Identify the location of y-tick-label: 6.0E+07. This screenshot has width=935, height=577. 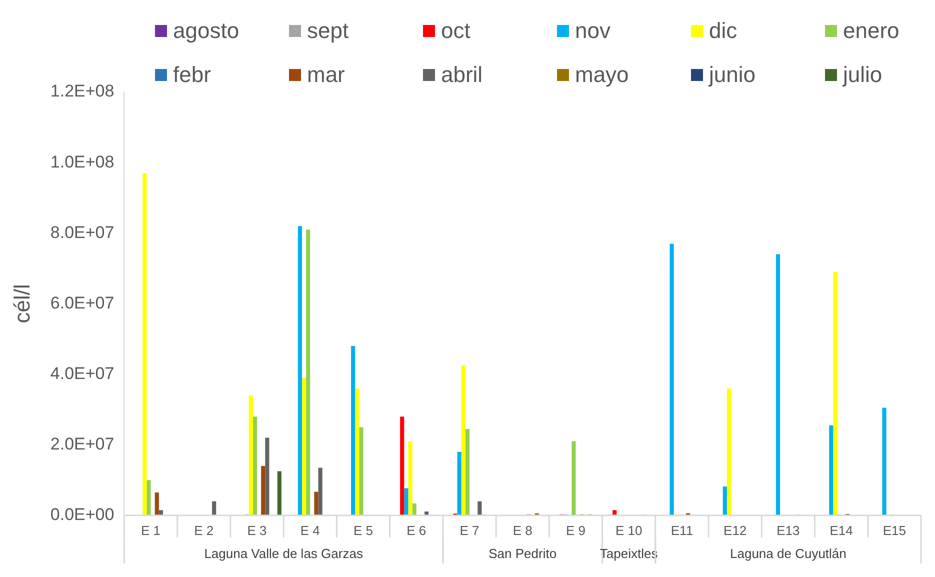
(82, 302).